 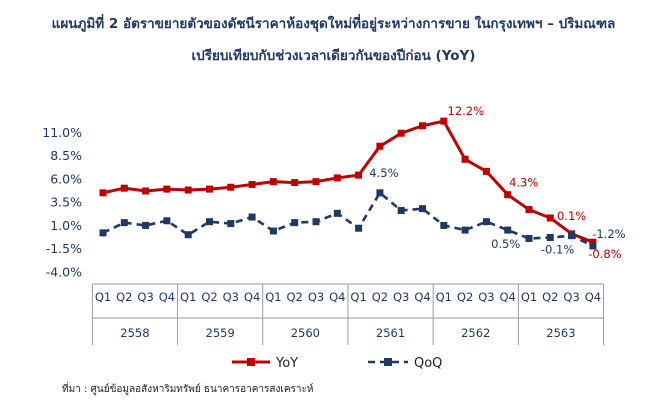 I want to click on legend-qoq-marker, so click(x=388, y=362).